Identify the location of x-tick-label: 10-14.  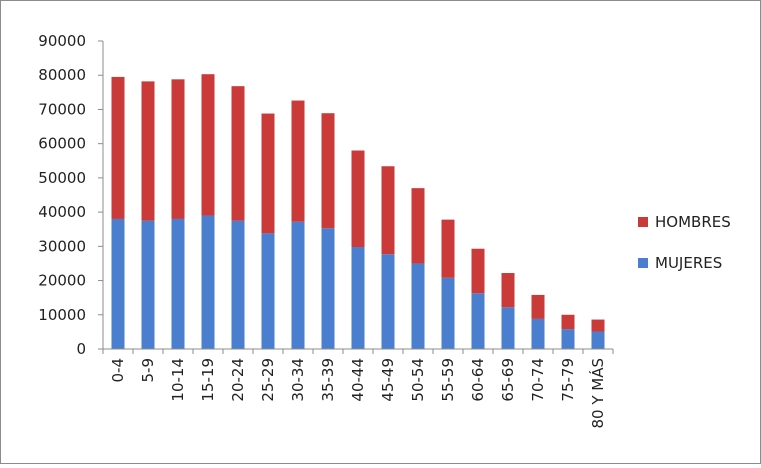
(178, 380).